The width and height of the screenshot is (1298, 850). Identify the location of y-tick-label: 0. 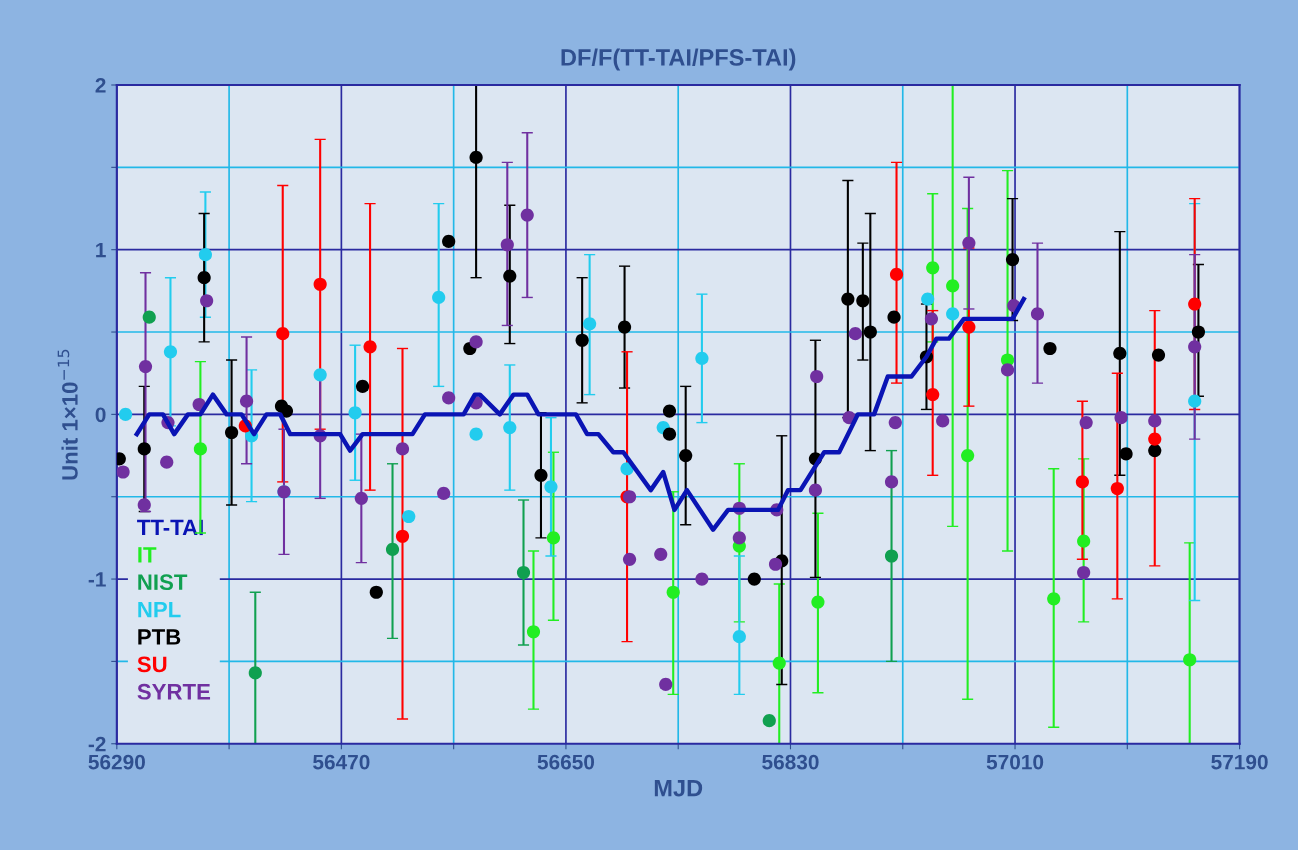
(100, 415).